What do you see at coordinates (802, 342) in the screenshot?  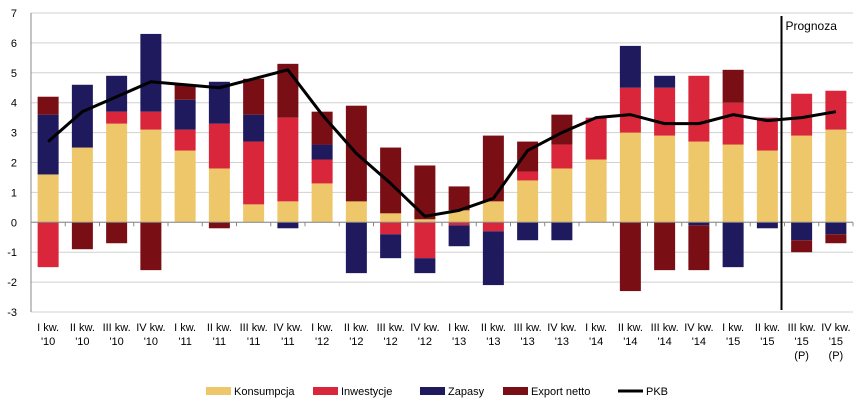 I see `x-tick-label: III kw. '15 (P)` at bounding box center [802, 342].